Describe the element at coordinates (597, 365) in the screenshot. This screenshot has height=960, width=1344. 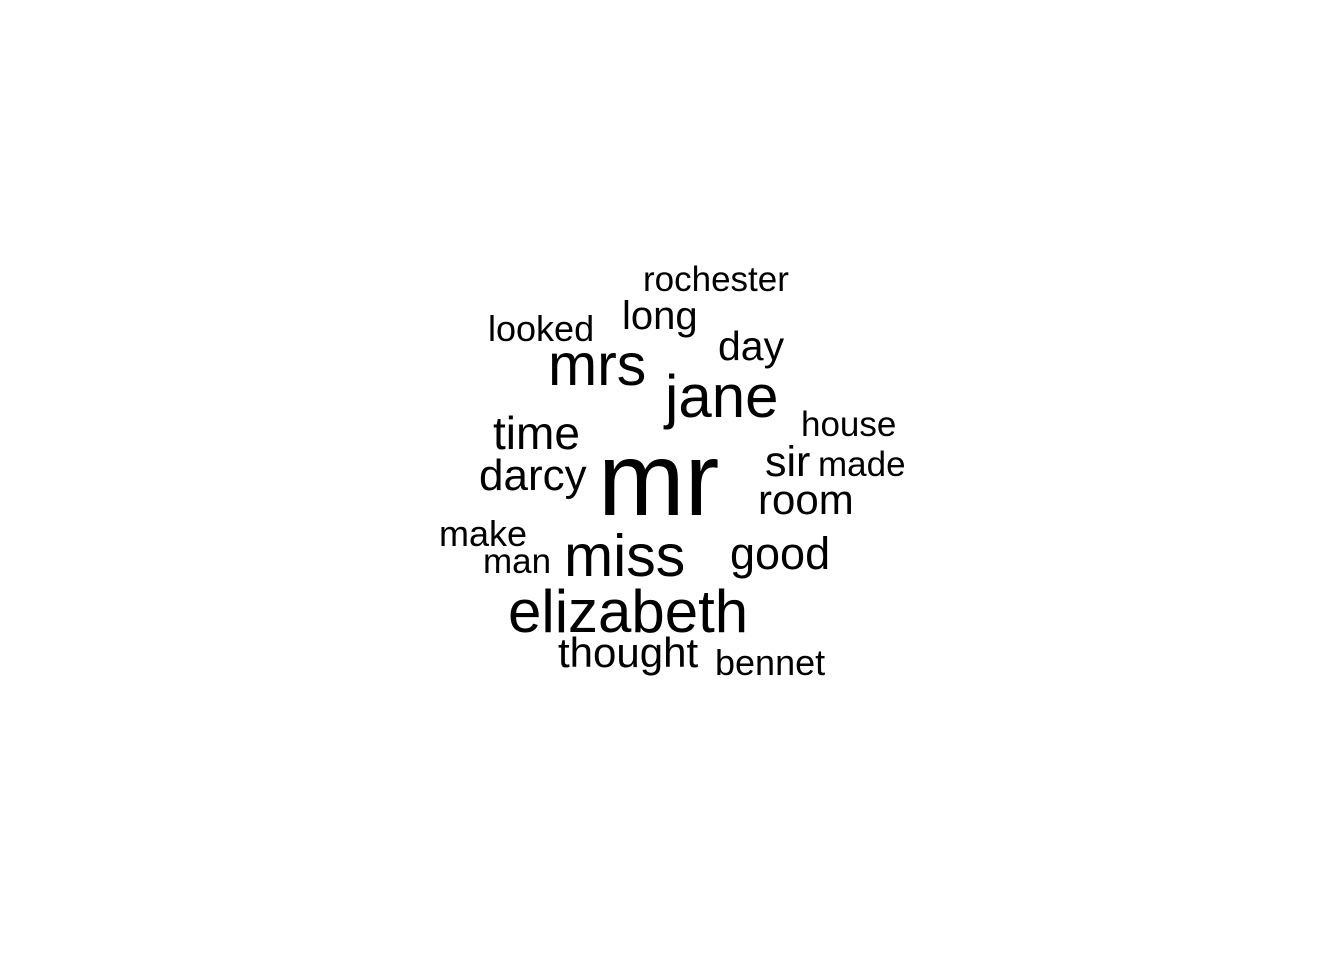
I see `word-mrs: mrs` at that location.